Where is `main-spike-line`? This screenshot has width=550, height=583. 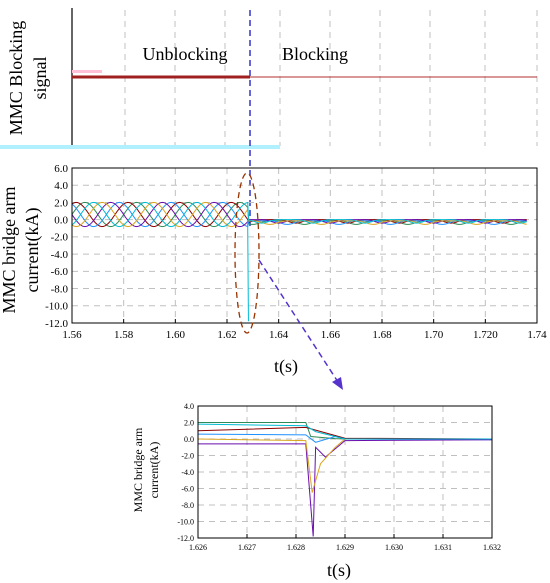
main-spike-line is located at coordinates (248, 270).